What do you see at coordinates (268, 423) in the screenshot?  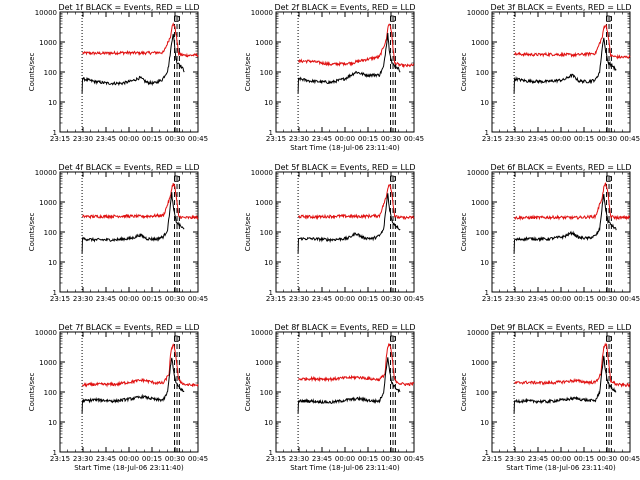 I see `y-tick-label: 10` at bounding box center [268, 423].